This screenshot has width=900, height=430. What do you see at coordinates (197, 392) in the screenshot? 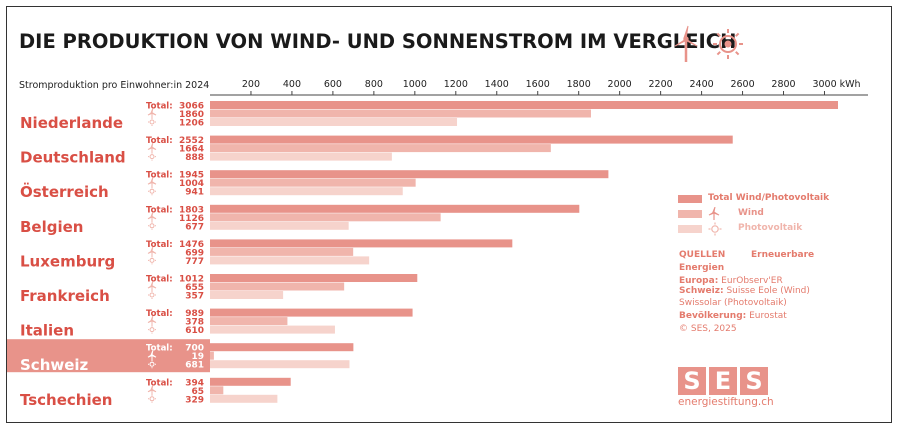
I see `data-label: 65` at bounding box center [197, 392].